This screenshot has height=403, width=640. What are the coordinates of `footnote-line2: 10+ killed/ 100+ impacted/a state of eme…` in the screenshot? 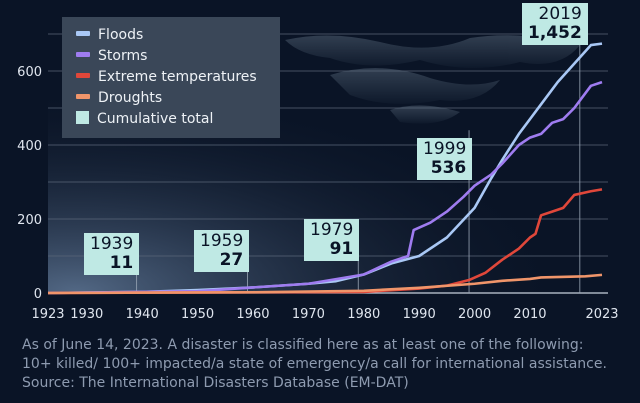 It's located at (314, 364).